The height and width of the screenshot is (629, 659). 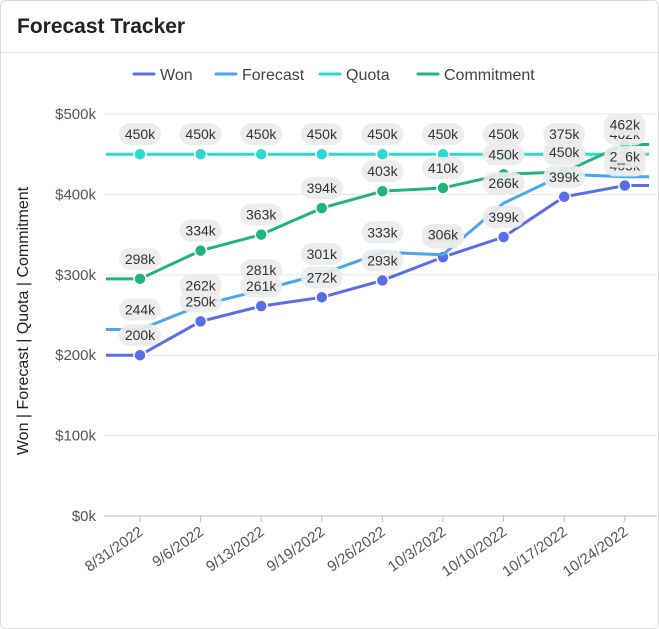 What do you see at coordinates (261, 215) in the screenshot?
I see `data-label: 363k` at bounding box center [261, 215].